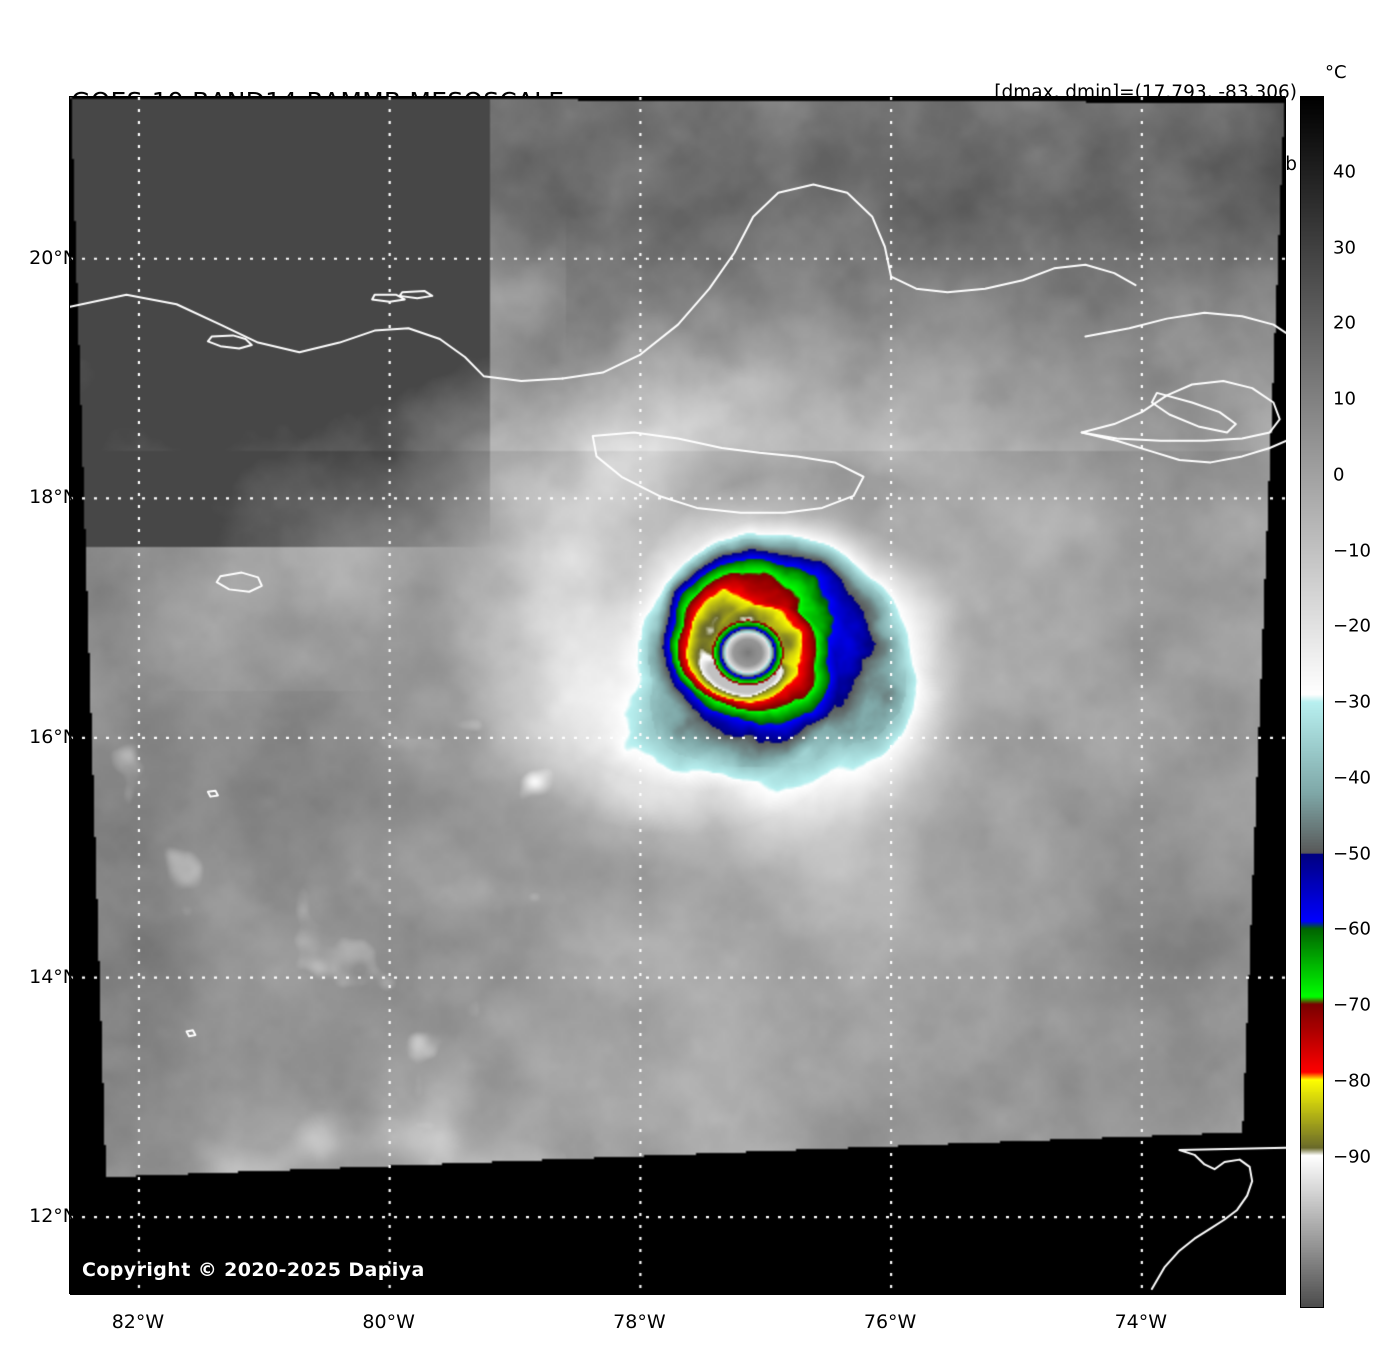 The width and height of the screenshot is (1390, 1359). Describe the element at coordinates (53, 497) in the screenshot. I see `lat-tick-label: 18°N` at that location.